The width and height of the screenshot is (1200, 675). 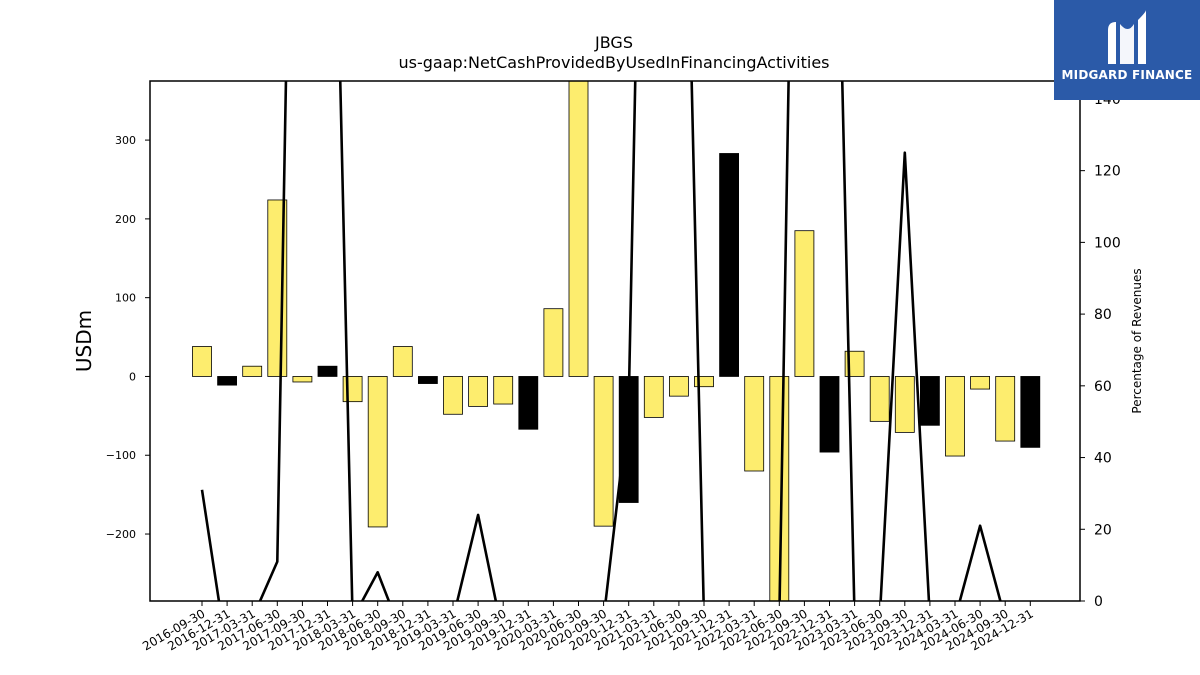 What do you see at coordinates (613, 42) in the screenshot?
I see `chart-title: JBGS` at bounding box center [613, 42].